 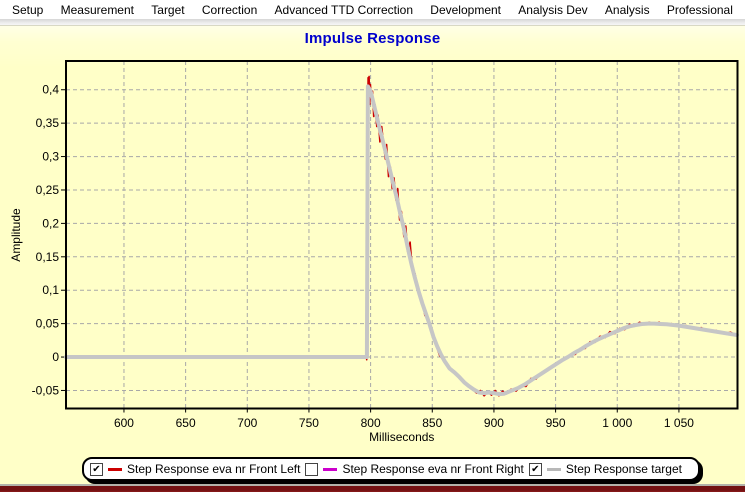 I want to click on menu-bar-divider, so click(x=372, y=22).